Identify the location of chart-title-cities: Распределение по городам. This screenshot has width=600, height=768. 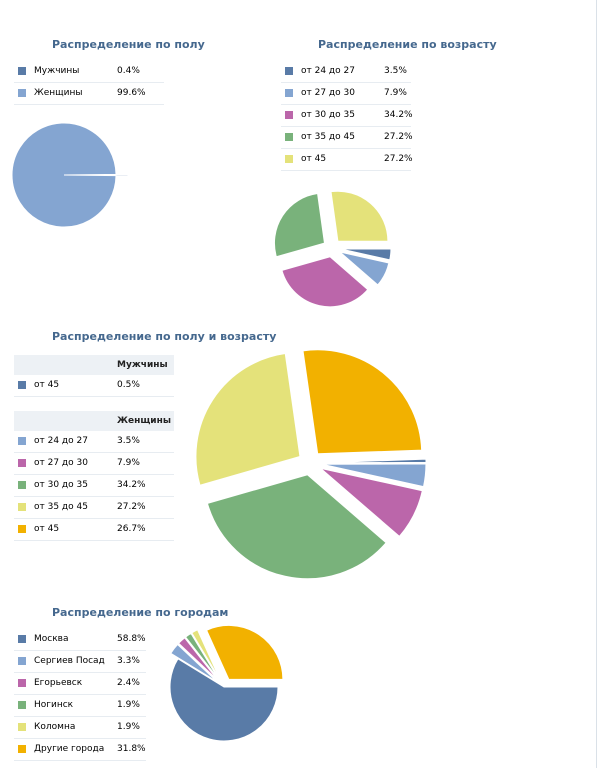
(140, 612).